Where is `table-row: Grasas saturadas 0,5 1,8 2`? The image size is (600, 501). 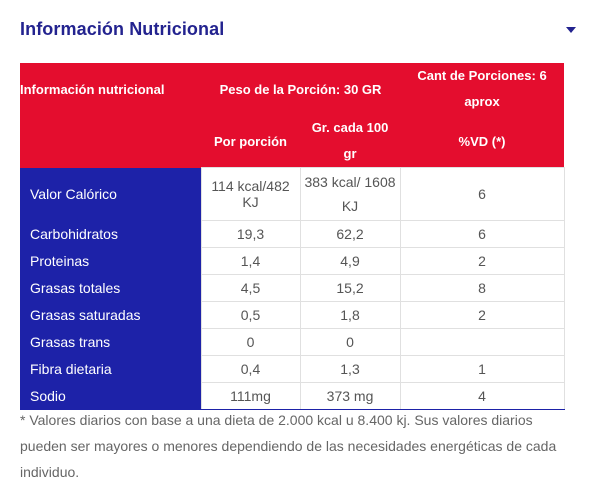
table-row: Grasas saturadas 0,5 1,8 2 is located at coordinates (292, 315).